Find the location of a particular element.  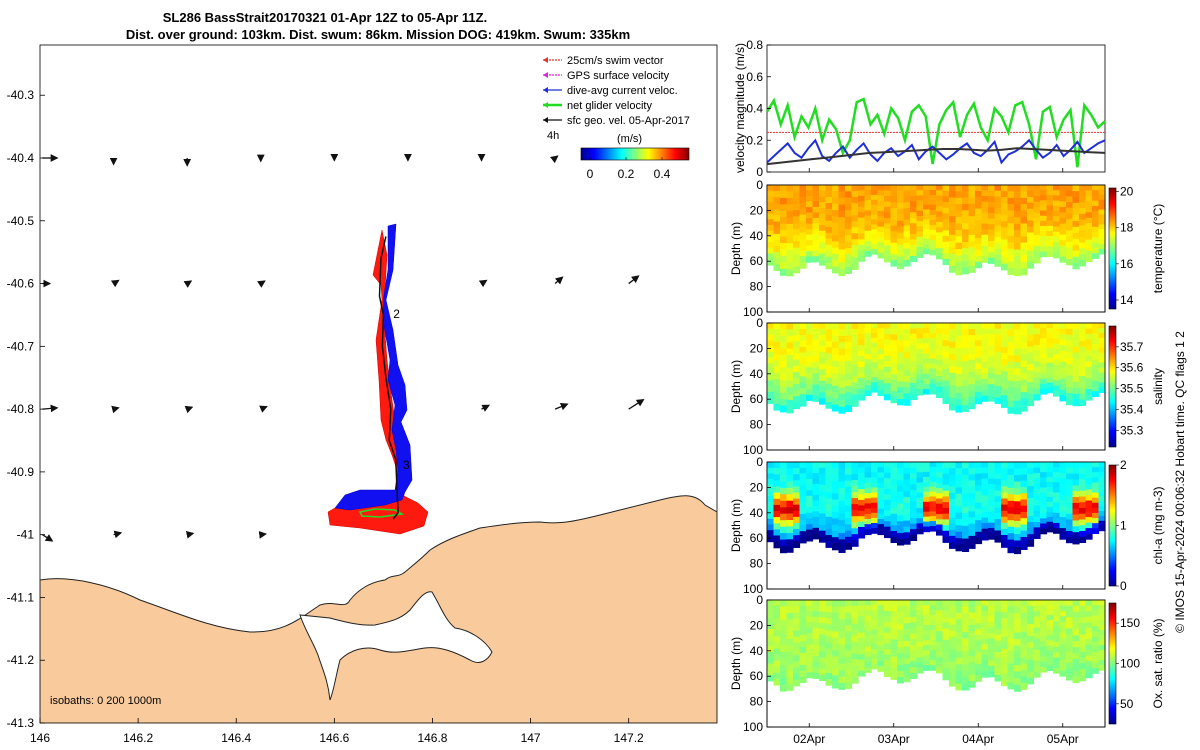

map-x-tick-label: 146.2 is located at coordinates (138, 738).